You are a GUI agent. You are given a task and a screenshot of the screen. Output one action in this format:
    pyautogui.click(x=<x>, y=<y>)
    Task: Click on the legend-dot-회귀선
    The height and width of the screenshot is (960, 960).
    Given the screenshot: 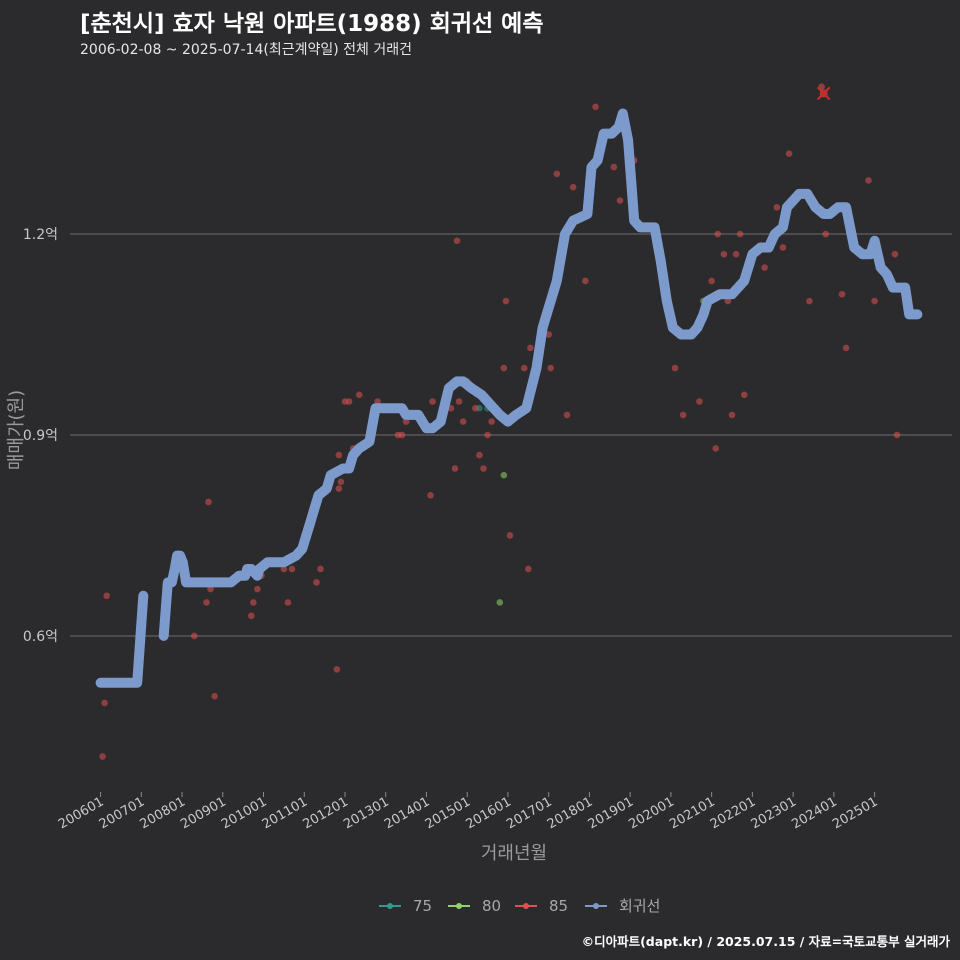 What is the action you would take?
    pyautogui.click(x=596, y=906)
    